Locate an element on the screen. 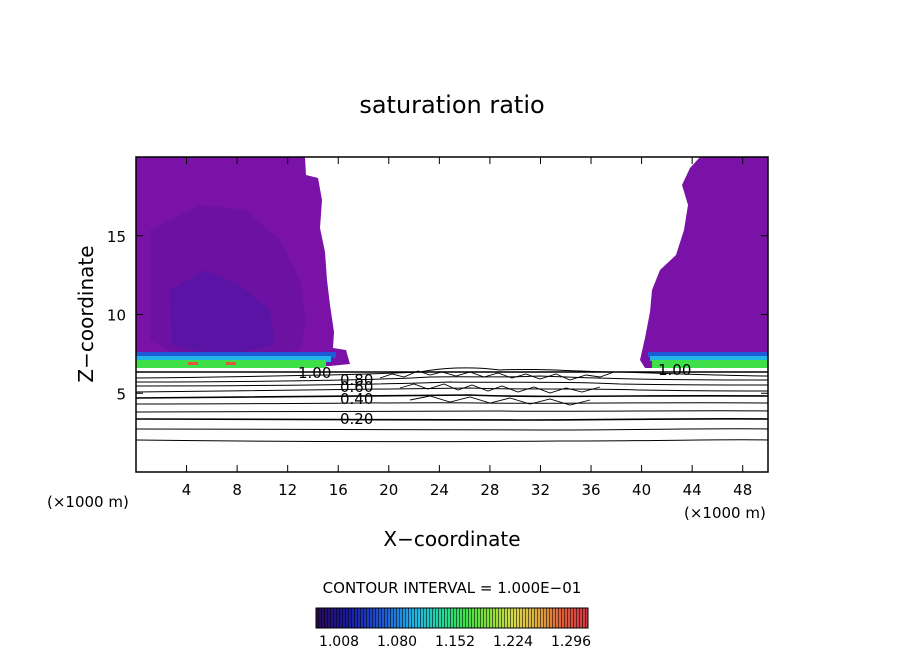 The height and width of the screenshot is (654, 904). x-tick-label: 44 is located at coordinates (692, 490).